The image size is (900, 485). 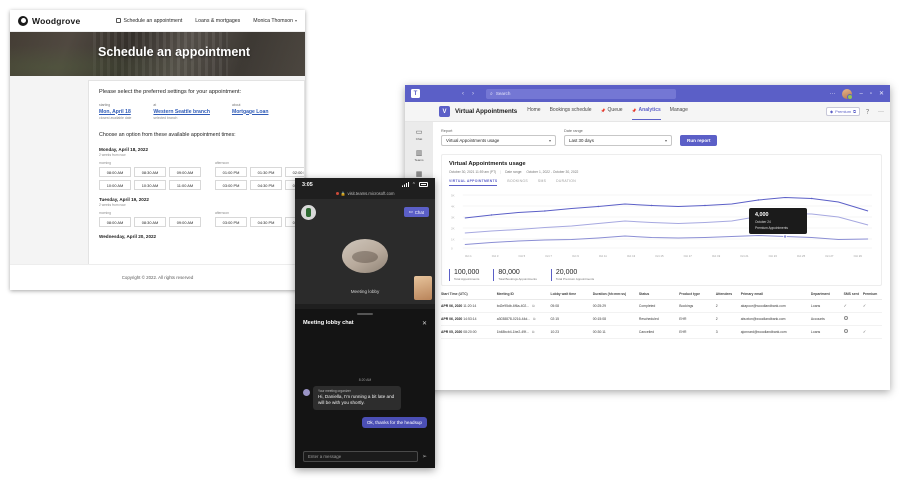 I want to click on time-slot: 01:00 PM, so click(x=231, y=172).